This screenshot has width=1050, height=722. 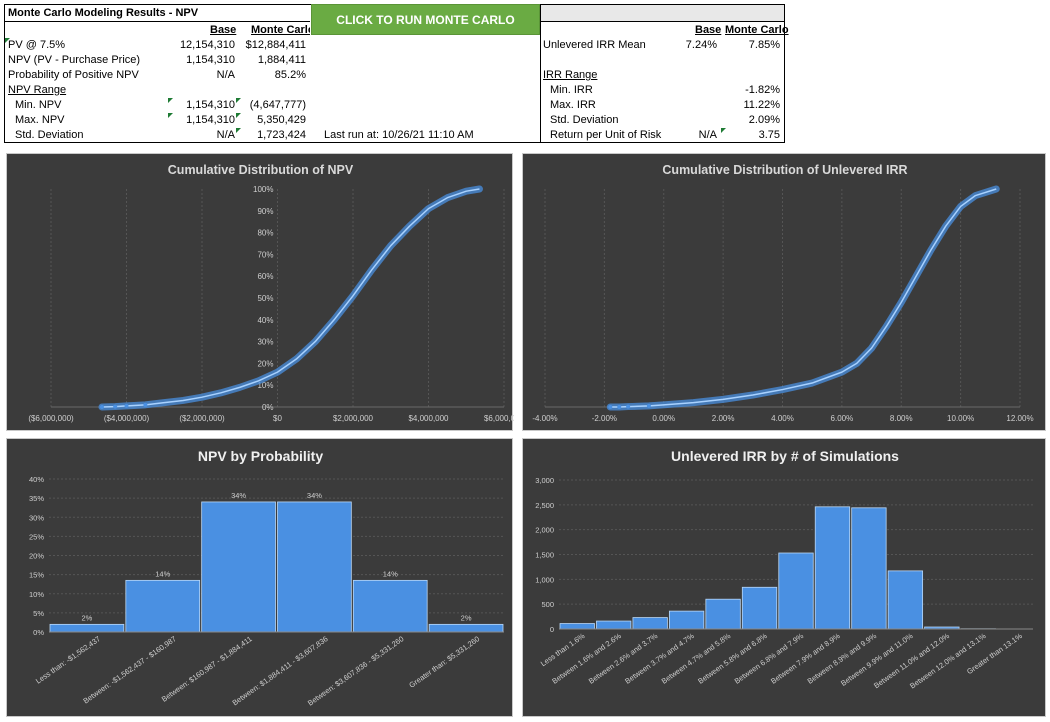 What do you see at coordinates (547, 604) in the screenshot?
I see `y-tick-label: 500` at bounding box center [547, 604].